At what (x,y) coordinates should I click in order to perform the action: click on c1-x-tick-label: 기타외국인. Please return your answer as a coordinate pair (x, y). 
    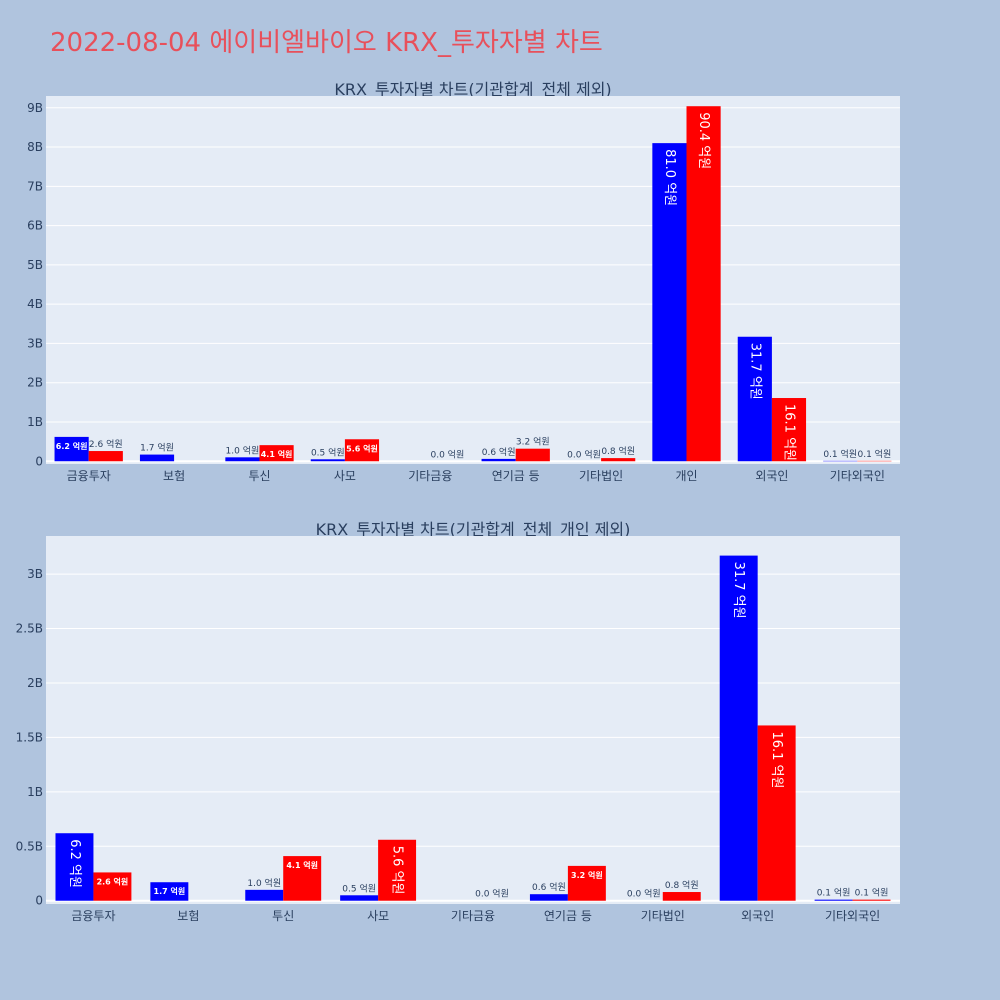
    Looking at the image, I should click on (852, 916).